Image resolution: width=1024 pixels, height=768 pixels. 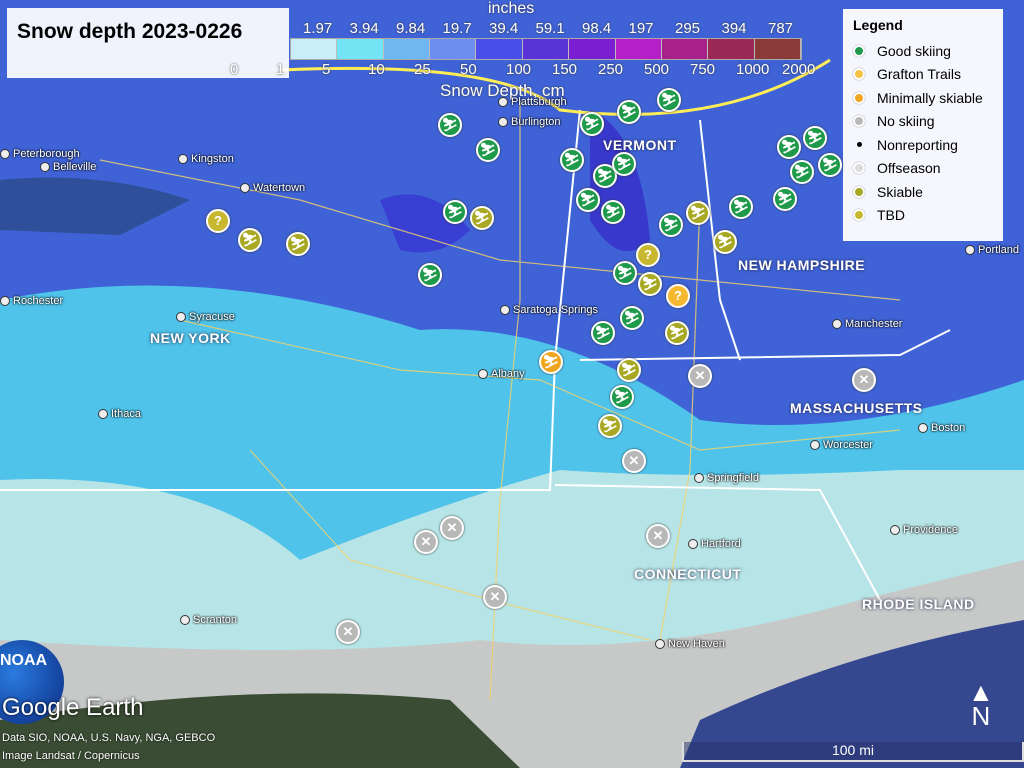 I want to click on city-label: Springfield, so click(x=726, y=478).